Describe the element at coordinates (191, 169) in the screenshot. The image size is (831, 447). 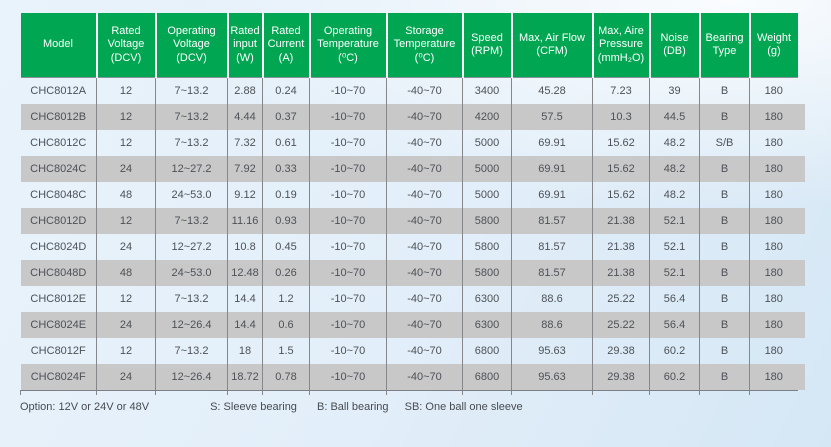
I see `cell-operating_voltage: 12~27.2` at that location.